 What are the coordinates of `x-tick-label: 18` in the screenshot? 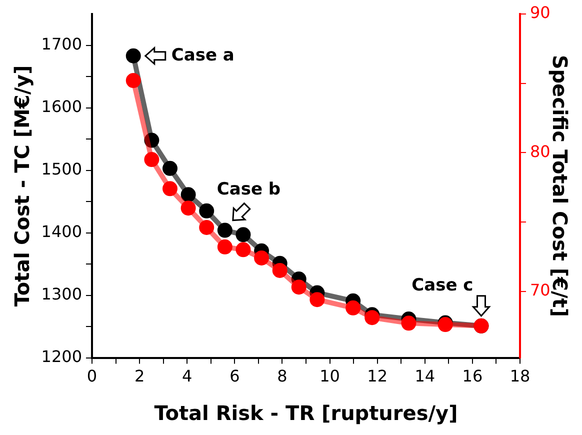 It's located at (520, 376).